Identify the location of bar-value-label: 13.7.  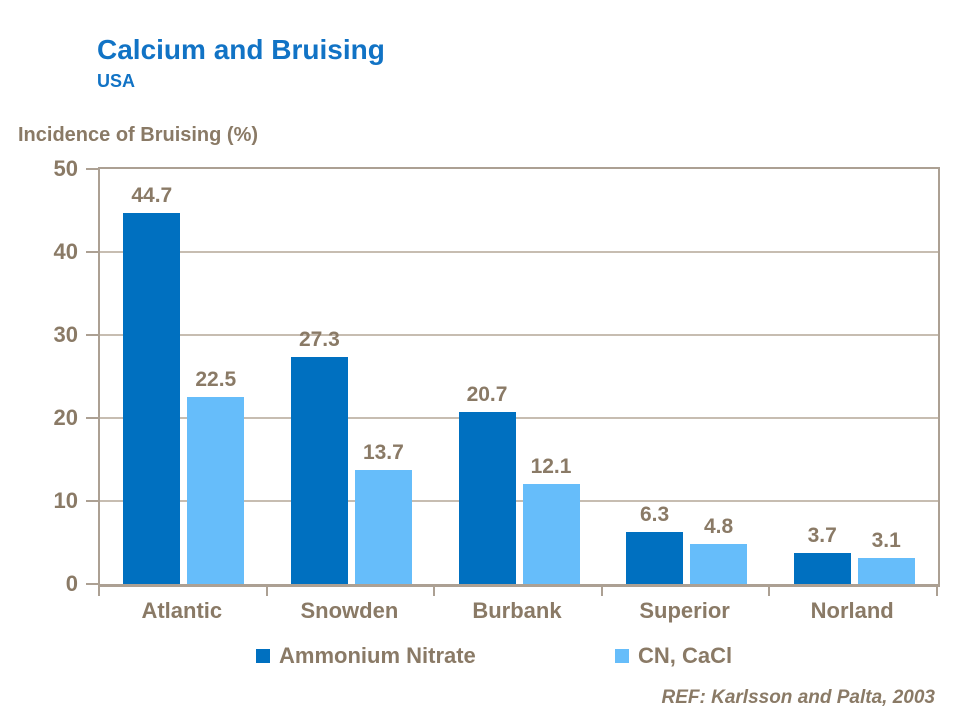
(383, 453).